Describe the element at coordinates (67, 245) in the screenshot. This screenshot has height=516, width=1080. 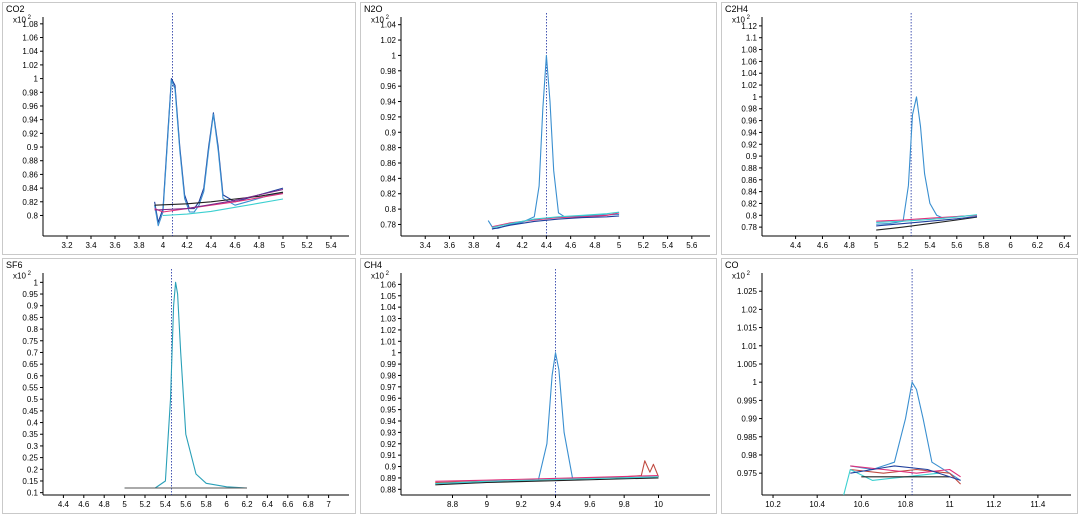
I see `x-tick-label: 3.2` at that location.